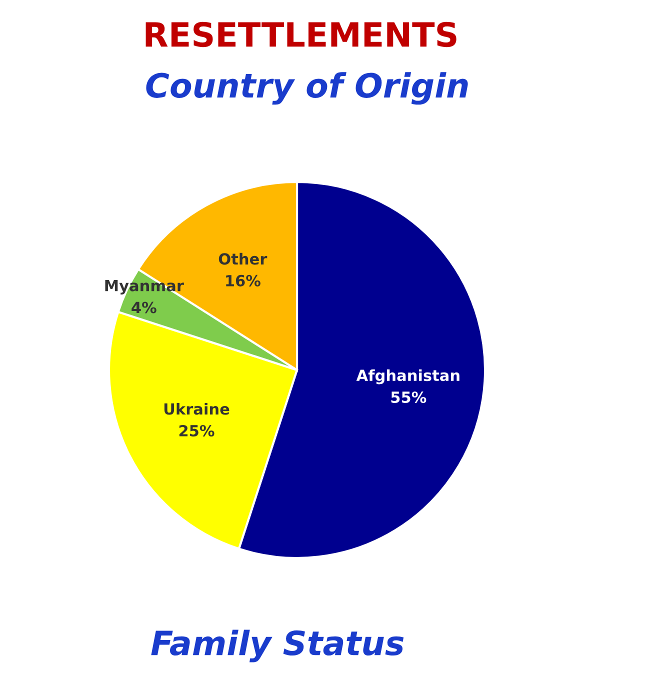 The width and height of the screenshot is (661, 680). Describe the element at coordinates (196, 430) in the screenshot. I see `data-label: 25%` at that location.